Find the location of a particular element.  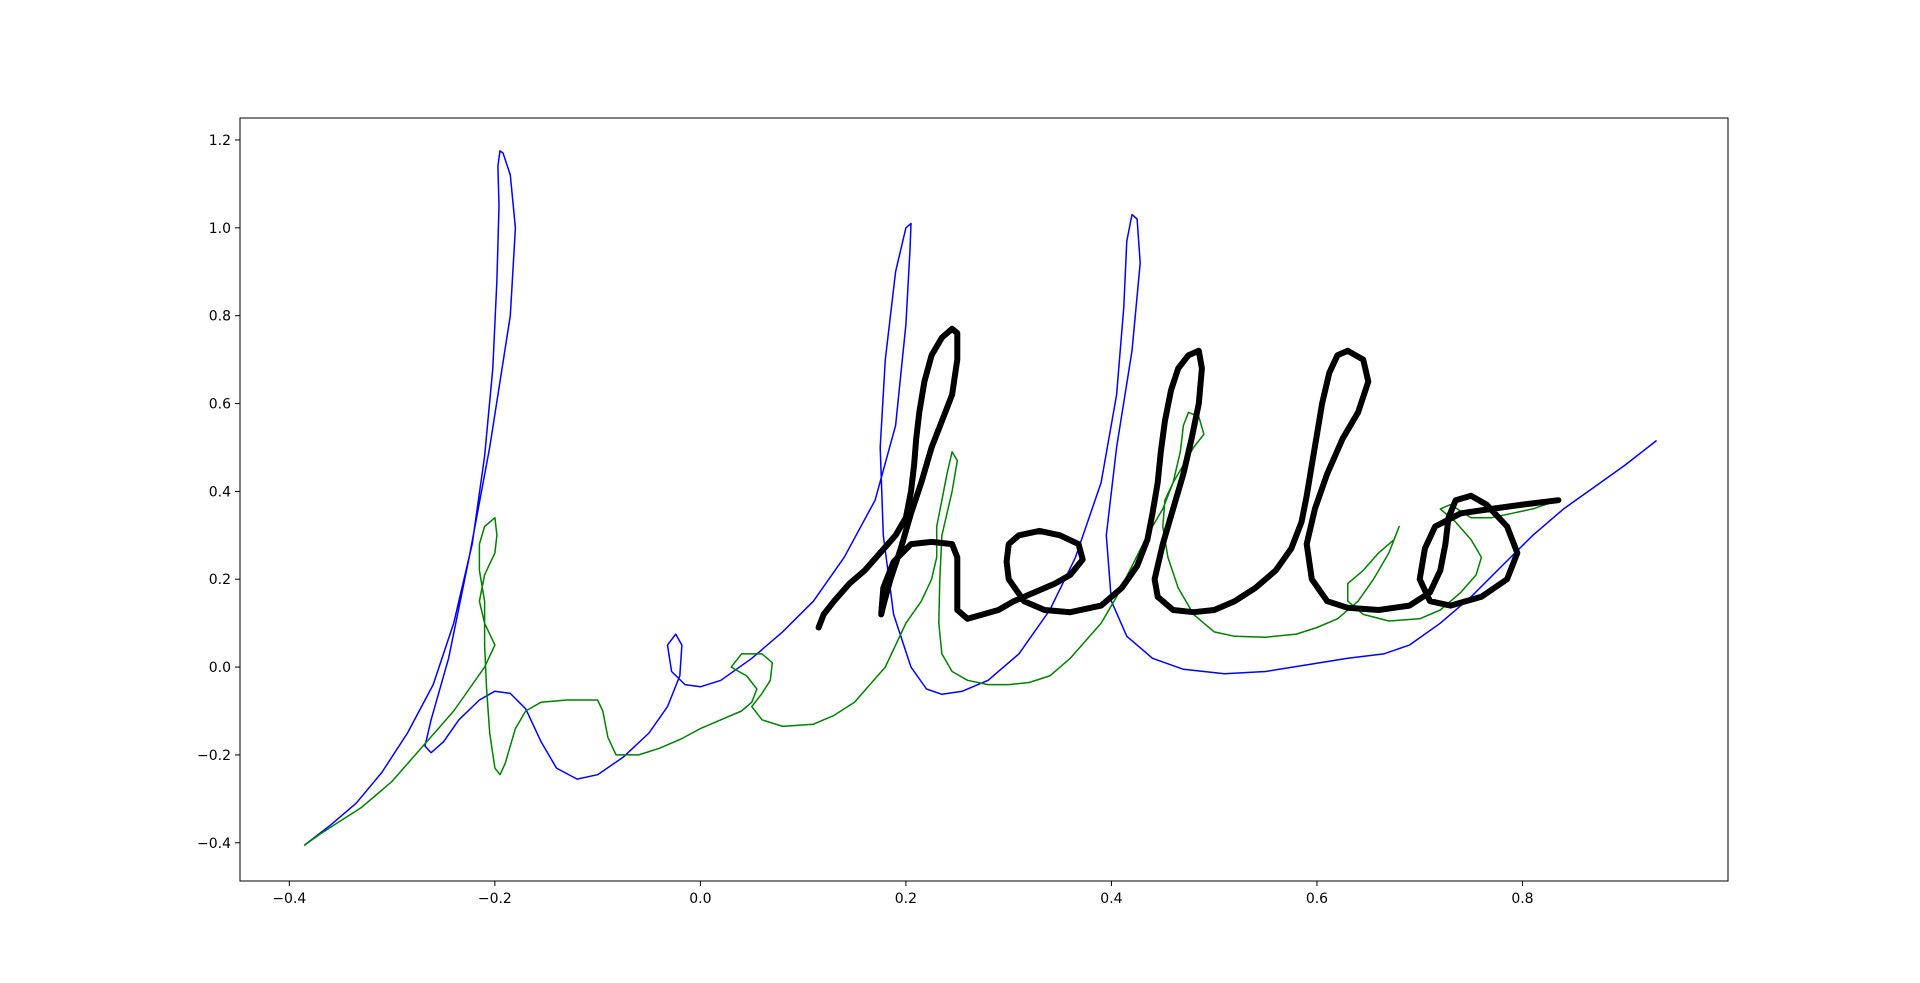

x-tick-label: 0.0 is located at coordinates (700, 899).